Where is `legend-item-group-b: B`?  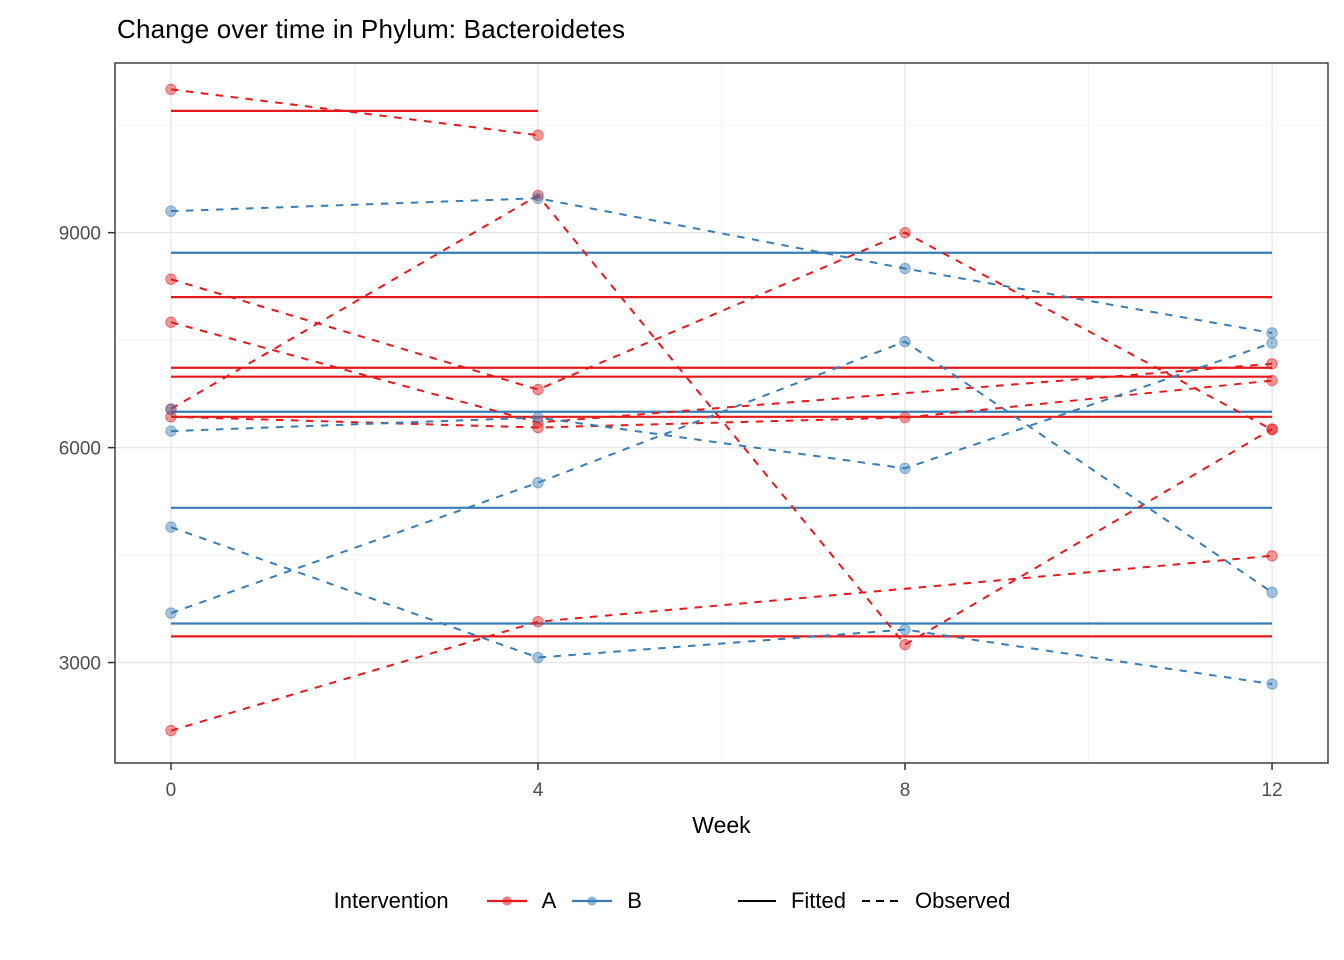
legend-item-group-b: B is located at coordinates (606, 901).